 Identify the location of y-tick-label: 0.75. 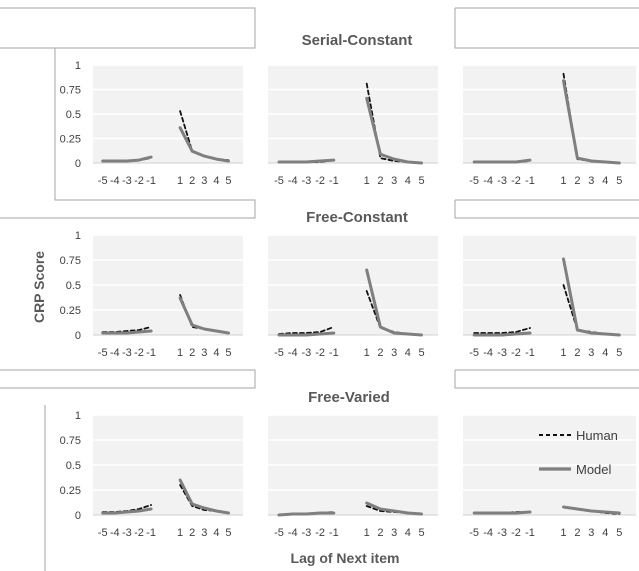
(70, 91).